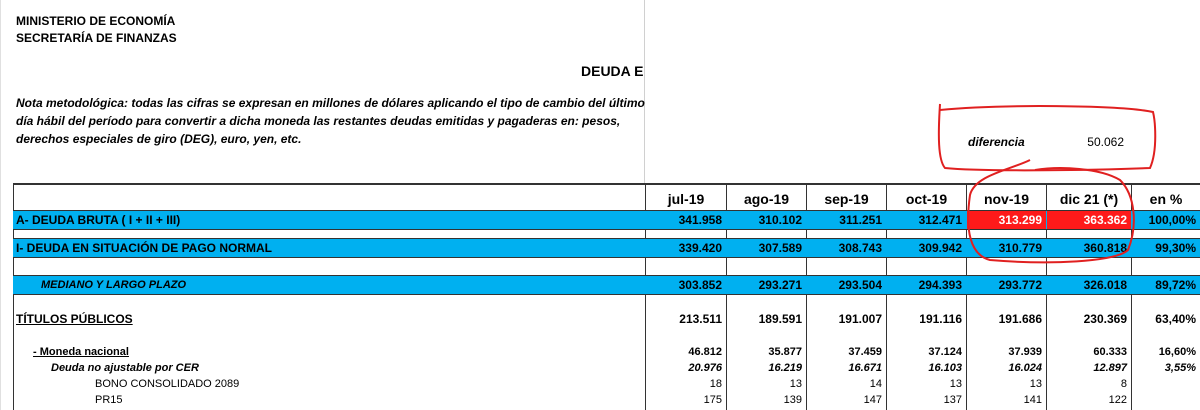 The image size is (1200, 410). I want to click on cell: 293.772, so click(1020, 285).